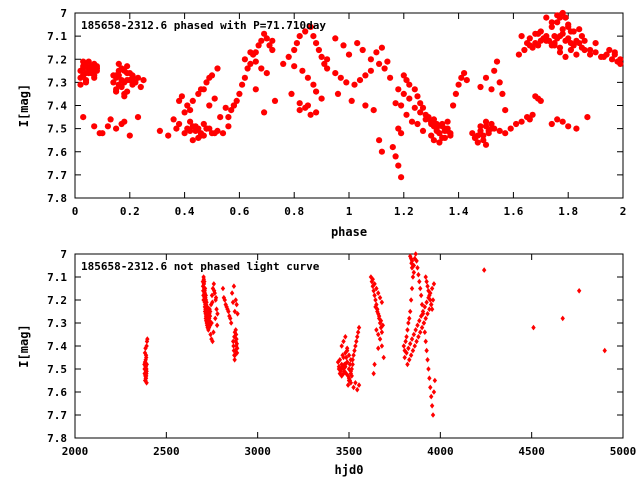 Image resolution: width=640 pixels, height=480 pixels. Describe the element at coordinates (294, 211) in the screenshot. I see `x-tick-label: 0.8` at that location.